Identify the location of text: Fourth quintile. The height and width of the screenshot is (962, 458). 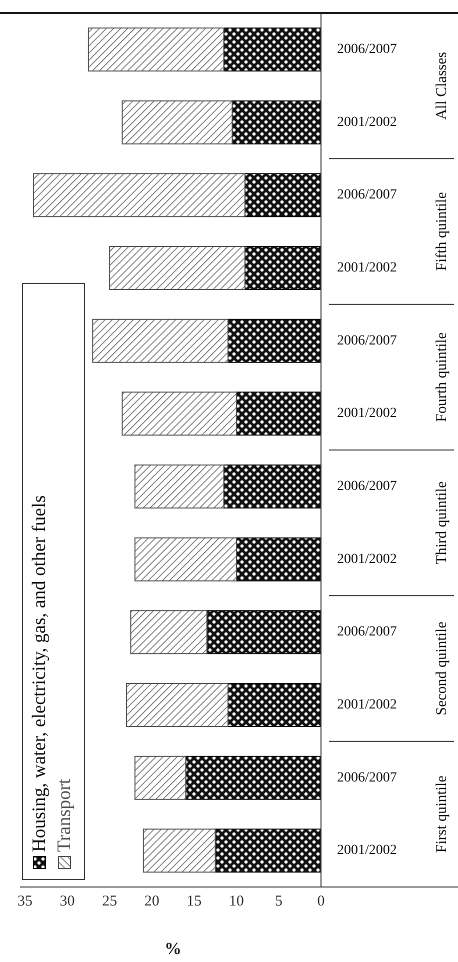
(442, 377).